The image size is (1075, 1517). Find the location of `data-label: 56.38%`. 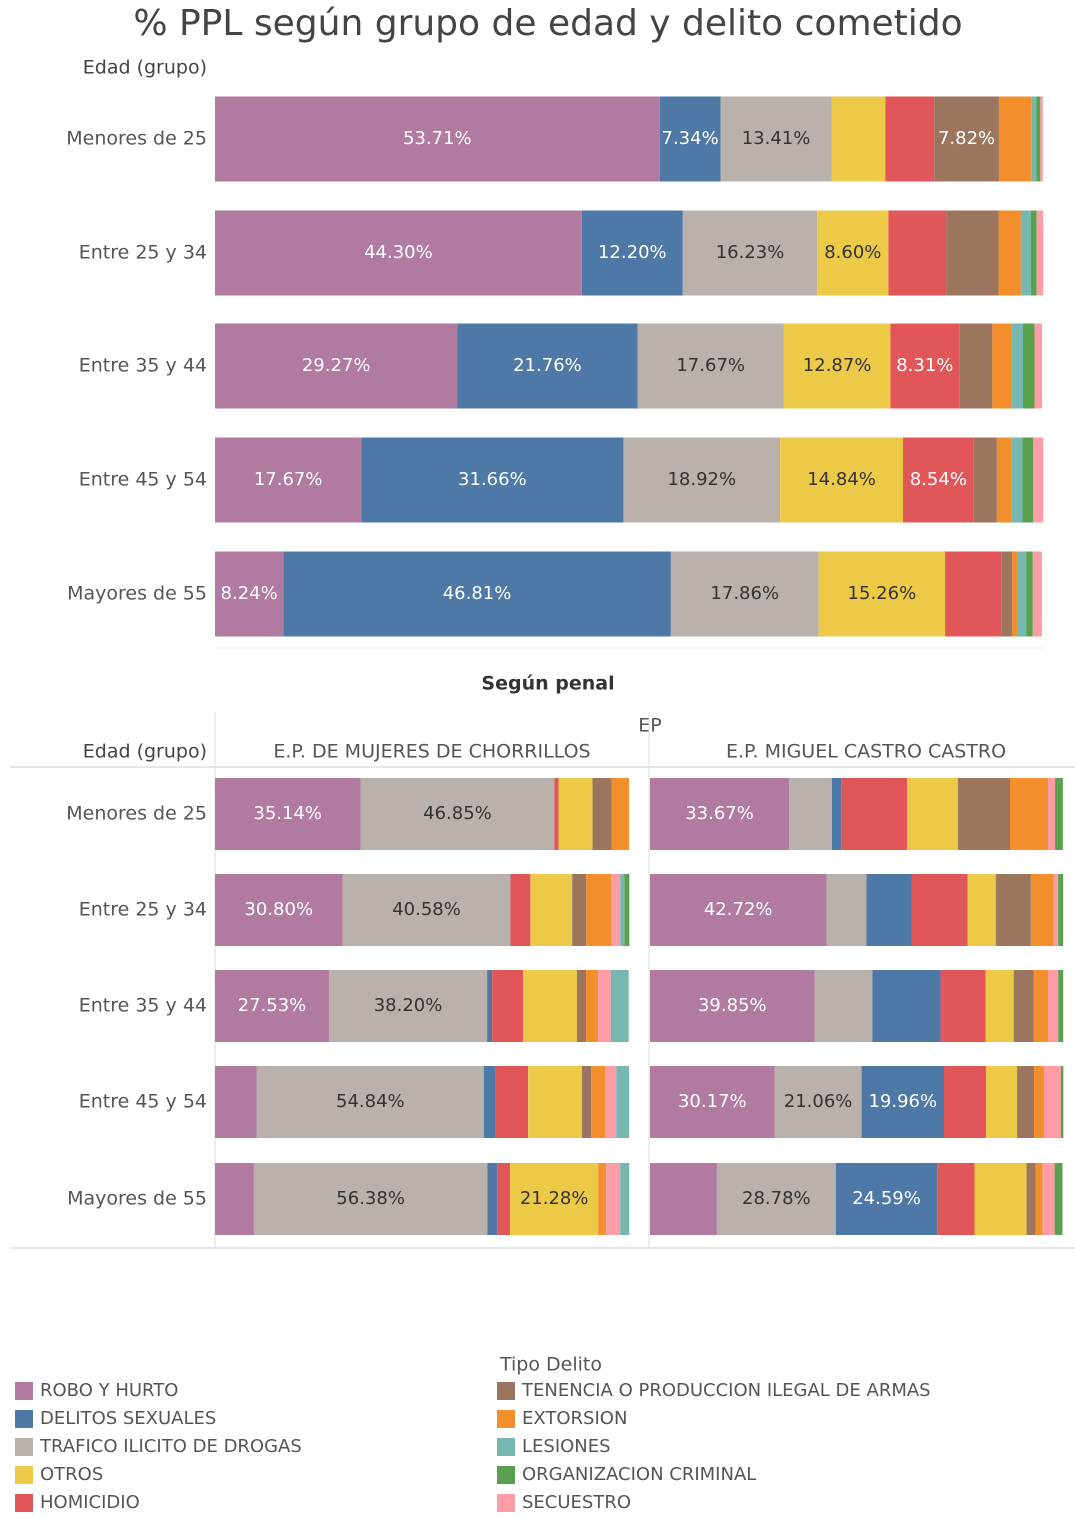

data-label: 56.38% is located at coordinates (370, 1198).